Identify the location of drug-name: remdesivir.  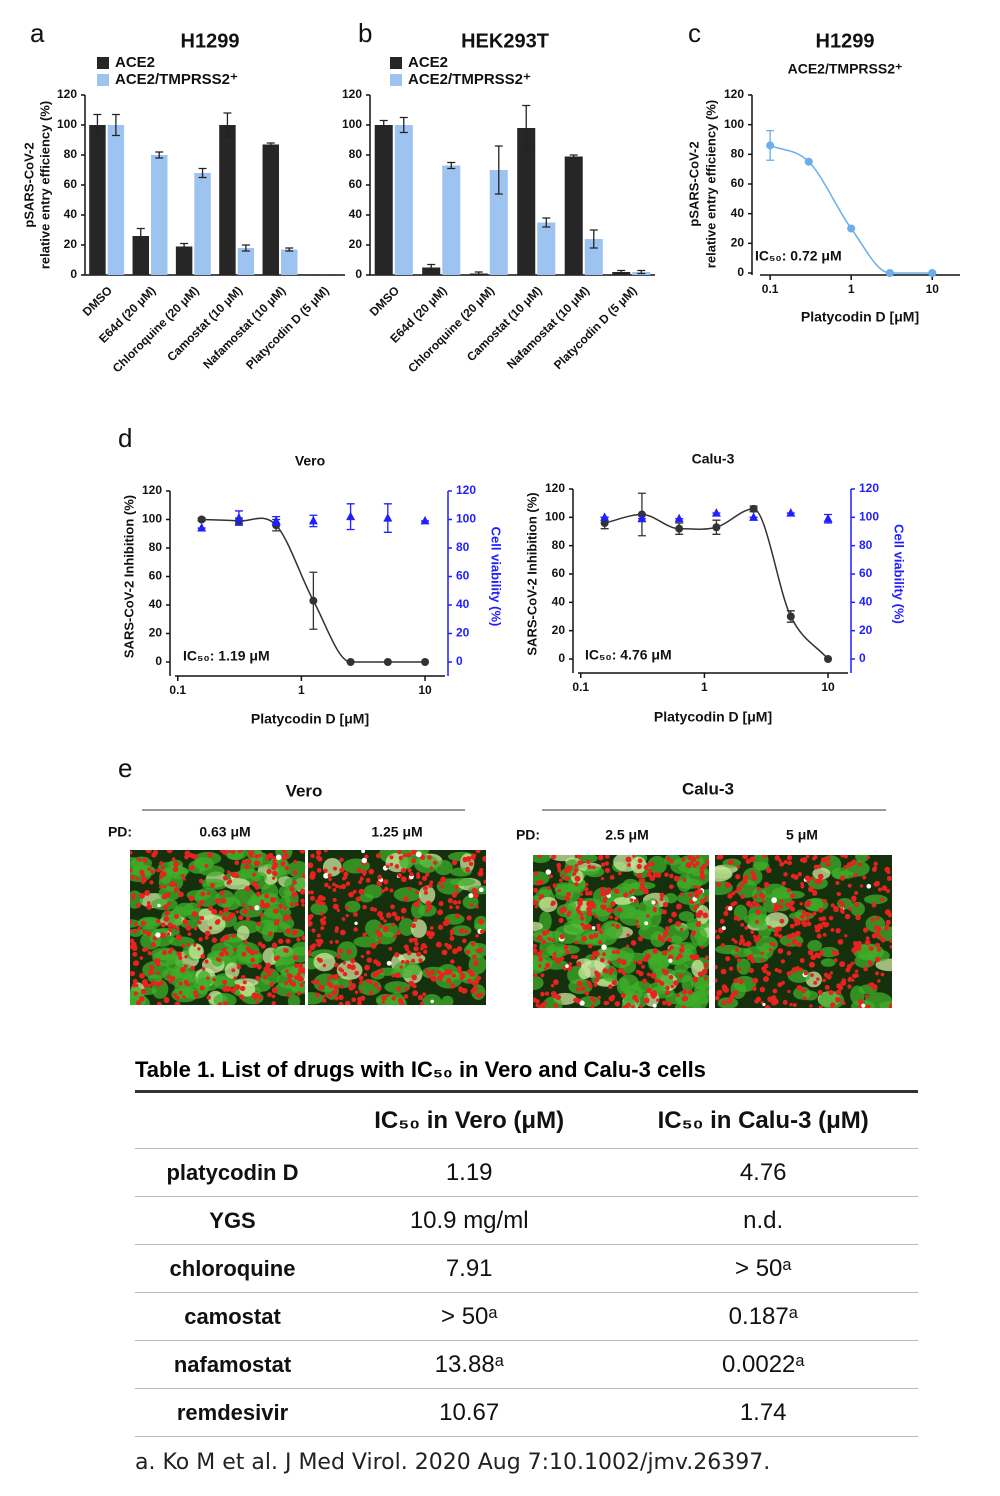
(232, 1412).